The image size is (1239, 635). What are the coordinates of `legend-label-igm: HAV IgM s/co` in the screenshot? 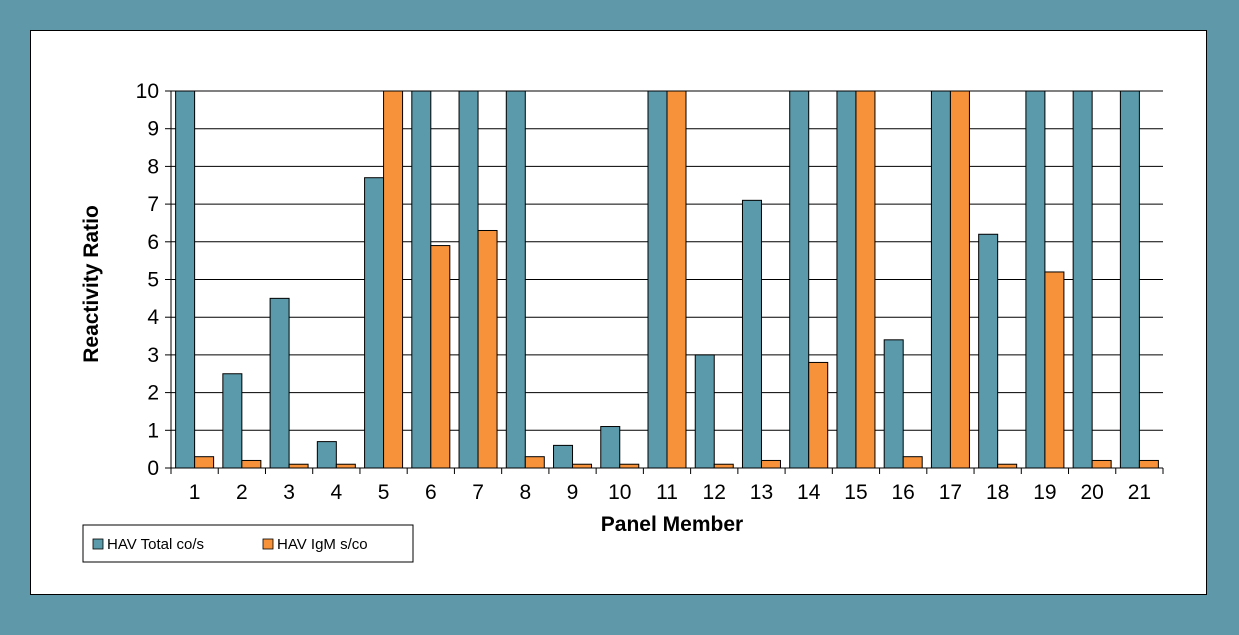 It's located at (322, 544).